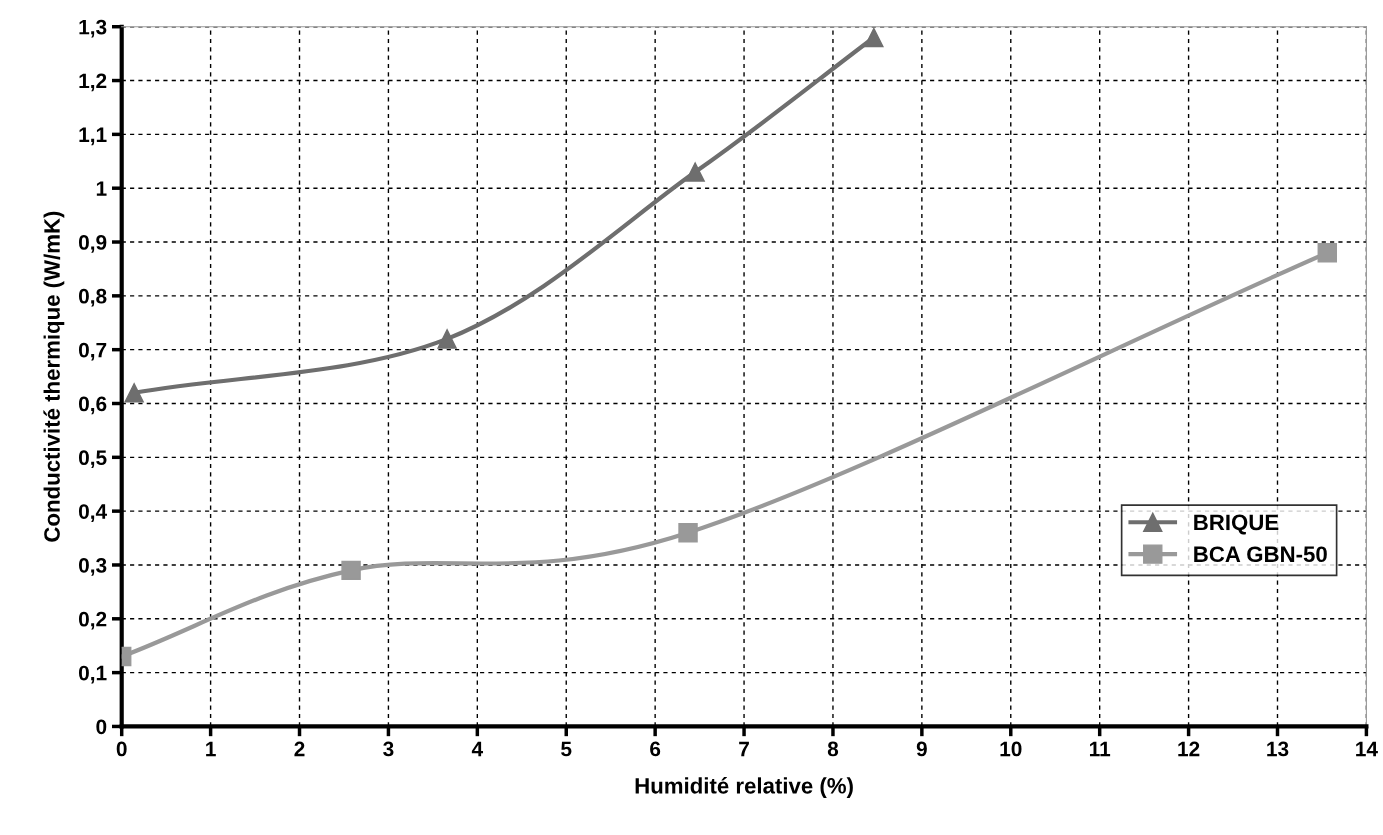 Image resolution: width=1383 pixels, height=835 pixels. What do you see at coordinates (1189, 749) in the screenshot?
I see `x-tick-label: 12` at bounding box center [1189, 749].